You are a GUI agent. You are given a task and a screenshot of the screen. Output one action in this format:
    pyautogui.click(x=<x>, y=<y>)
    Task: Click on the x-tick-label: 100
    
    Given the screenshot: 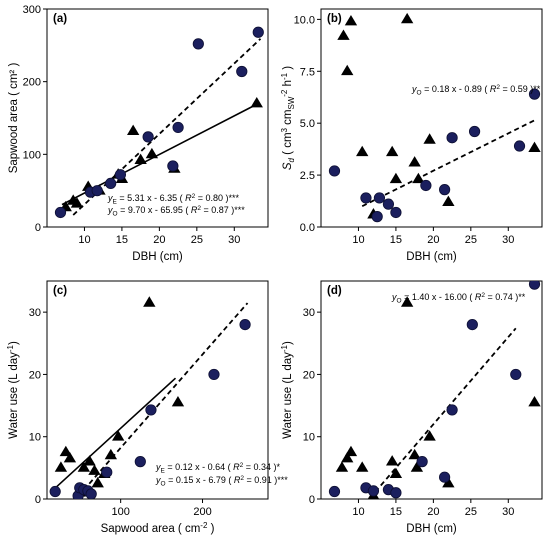 What is the action you would take?
    pyautogui.click(x=120, y=512)
    